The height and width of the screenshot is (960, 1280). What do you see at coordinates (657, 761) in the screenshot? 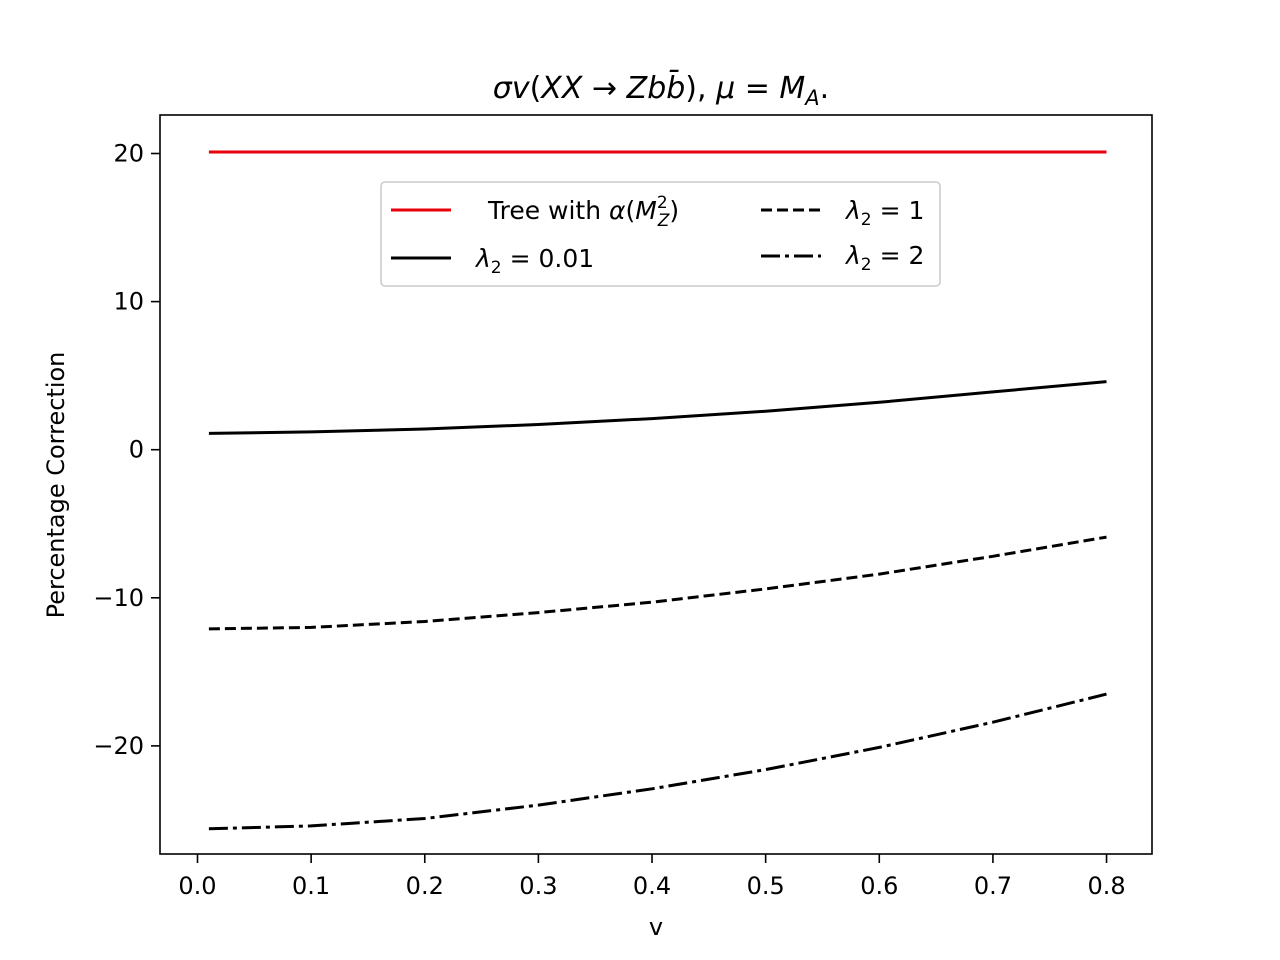
I see `series-line-l2` at bounding box center [657, 761].